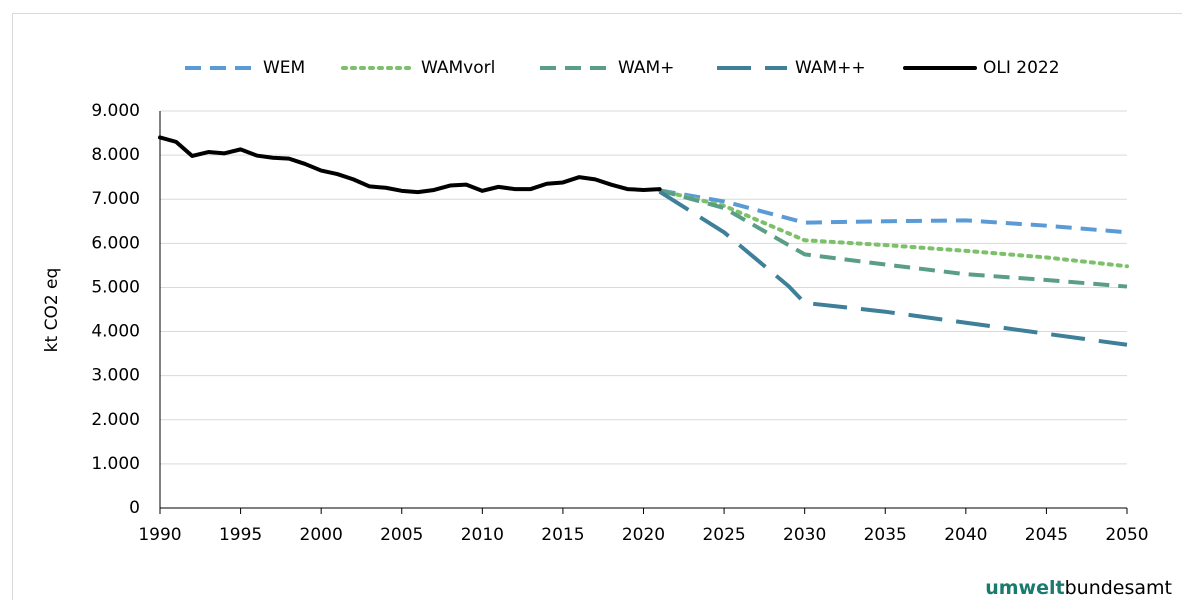 The width and height of the screenshot is (1182, 600). Describe the element at coordinates (646, 68) in the screenshot. I see `legend-label: WAM+` at that location.